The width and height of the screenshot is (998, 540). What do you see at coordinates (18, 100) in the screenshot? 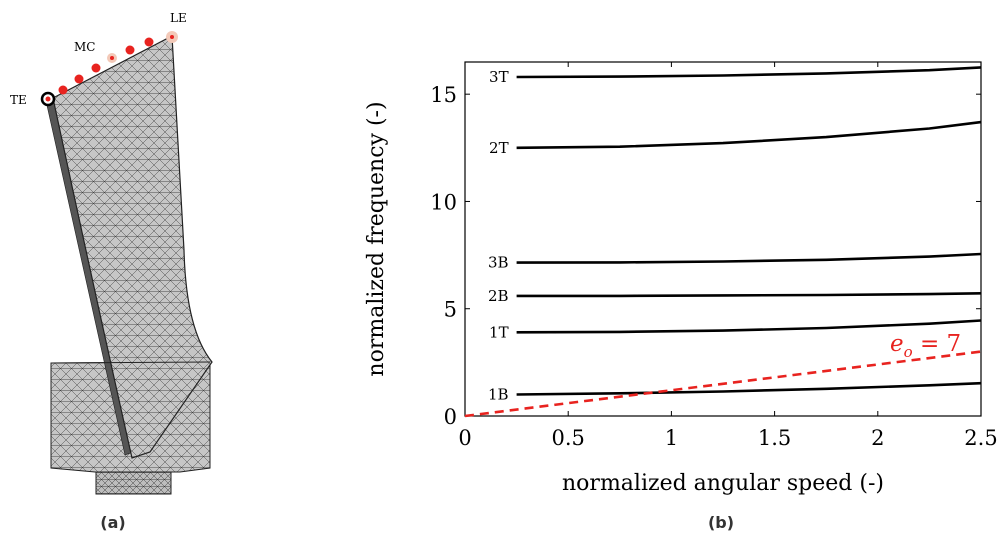
I see `te-label: TE` at bounding box center [18, 100].